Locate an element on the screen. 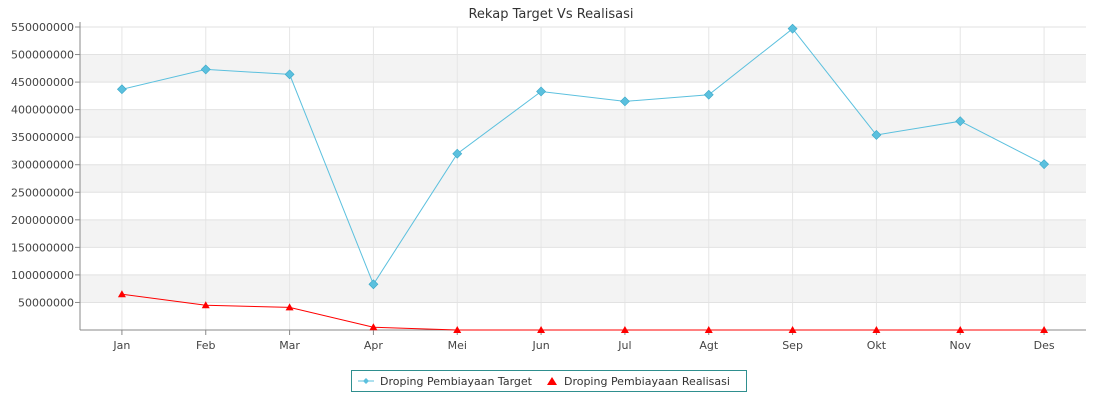 This screenshot has width=1100, height=400. x-tick-labels: Jan Feb Mar Apr Mei Jun Jul Agt Sep Okt Nov Des is located at coordinates (583, 345).